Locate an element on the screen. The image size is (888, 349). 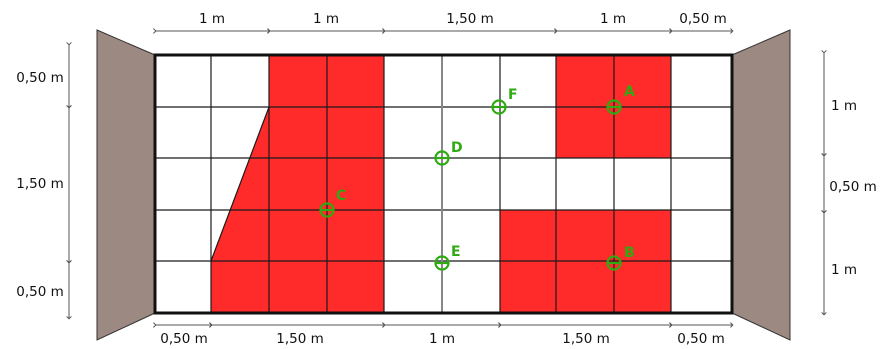
left-dim-2: 1,50 m is located at coordinates (40, 184).